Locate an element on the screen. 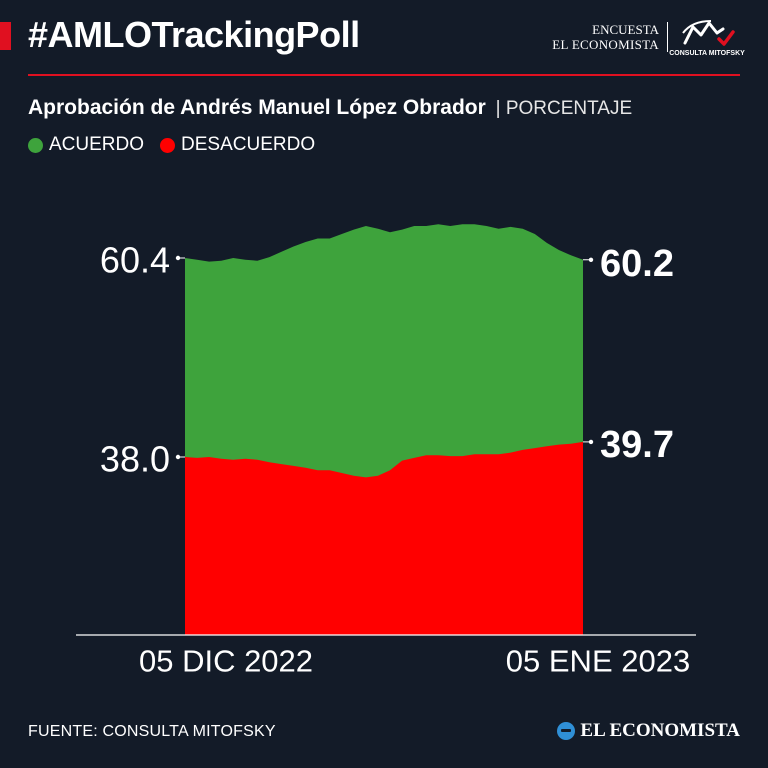 The width and height of the screenshot is (768, 768). acuerdo-end-marker is located at coordinates (591, 259).